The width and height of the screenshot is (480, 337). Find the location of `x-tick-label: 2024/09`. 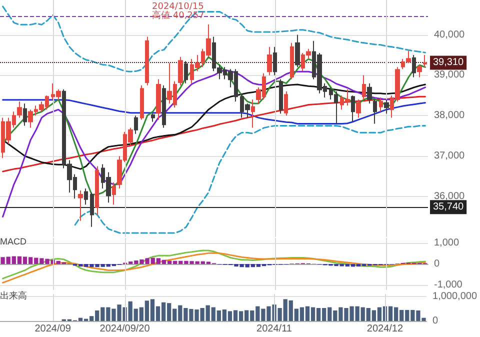

x-tick-label: 2024/09 is located at coordinates (53, 329).